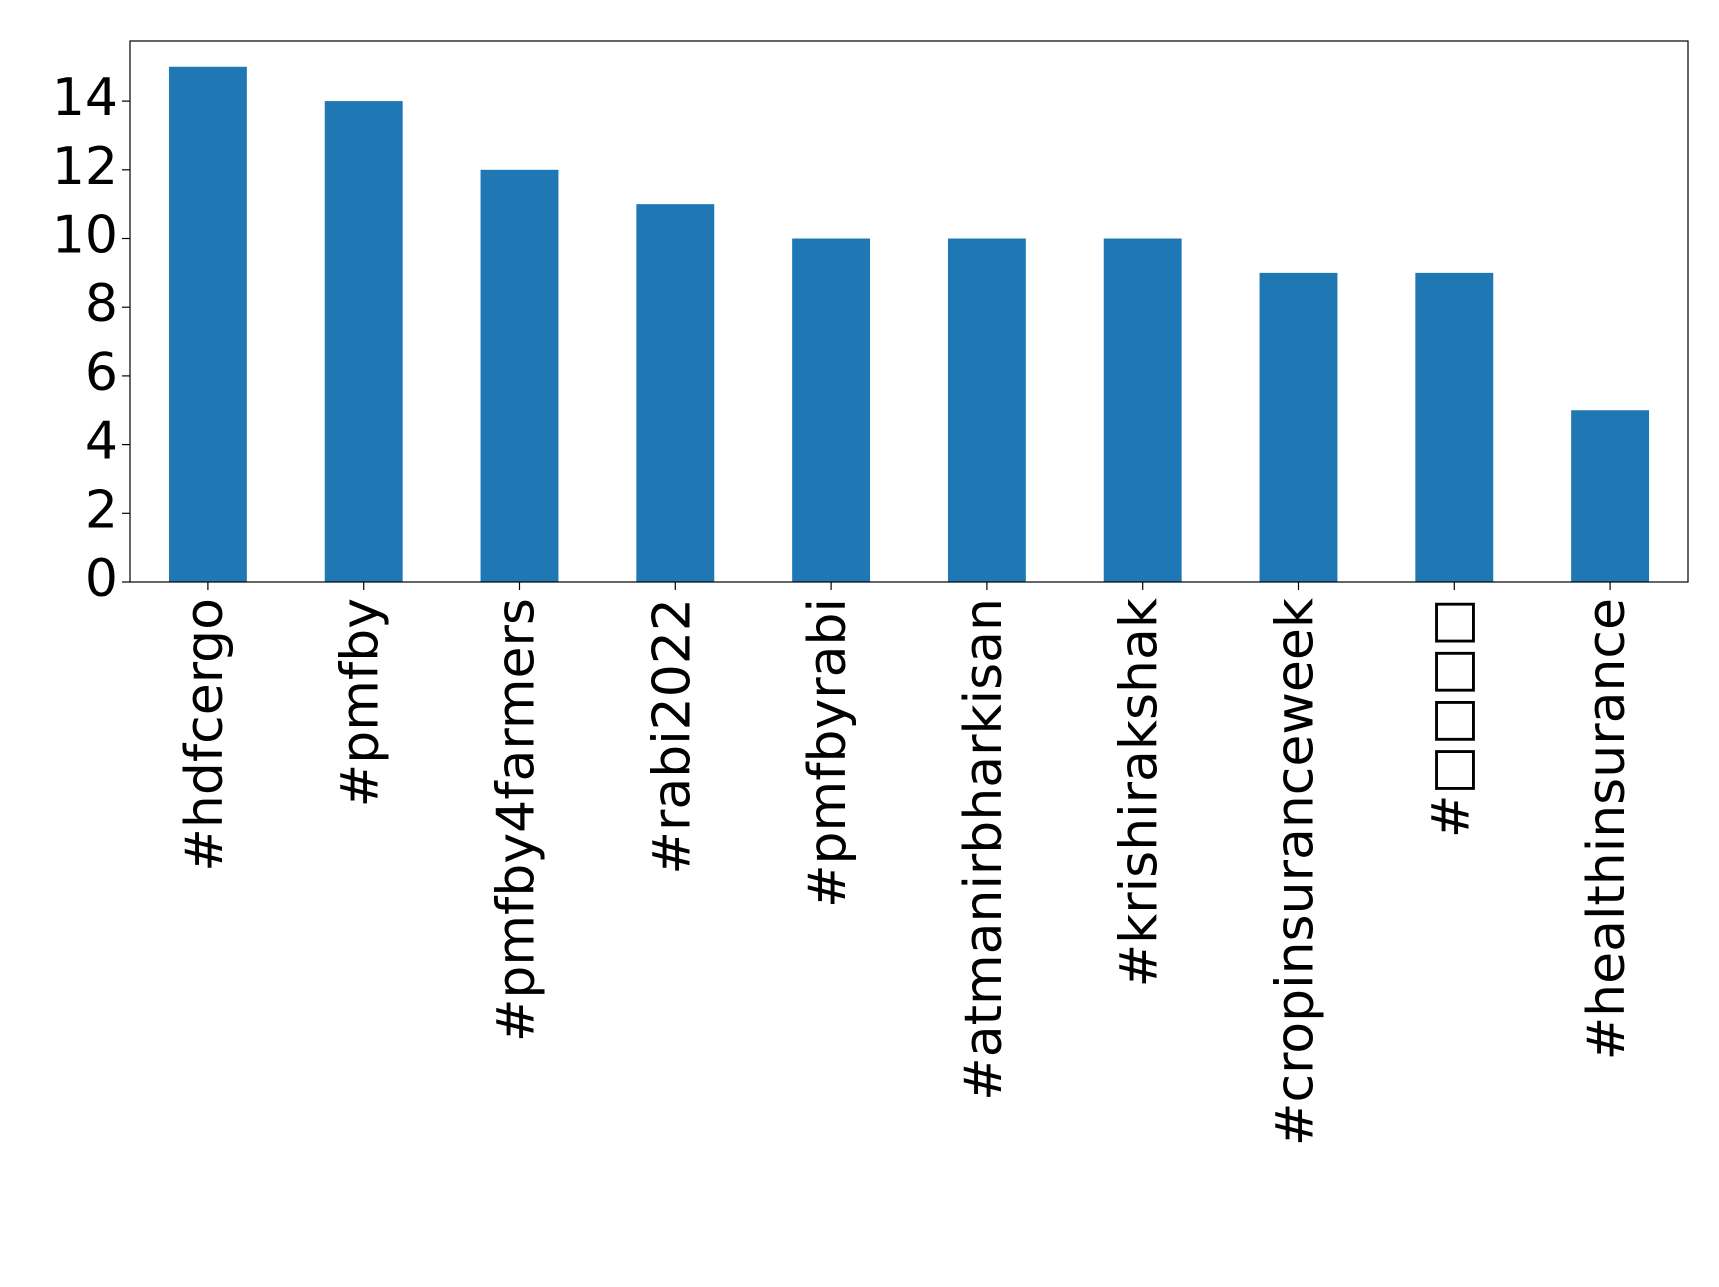  Describe the element at coordinates (101, 510) in the screenshot. I see `y-tick-label: 2` at that location.